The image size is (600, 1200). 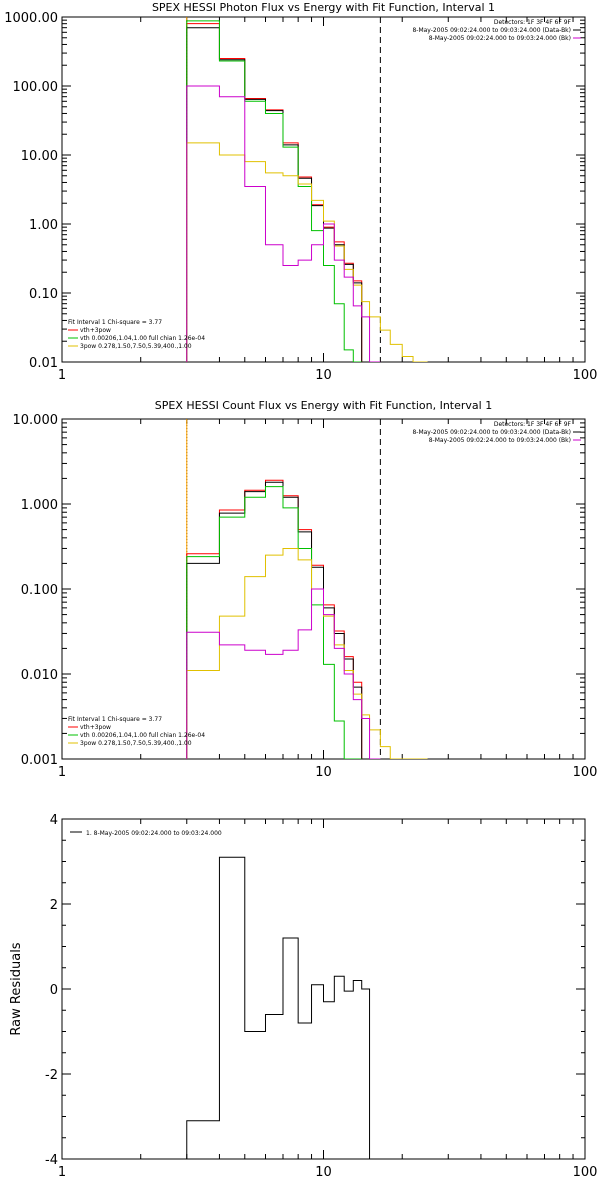 What do you see at coordinates (39, 760) in the screenshot?
I see `y-tick-label: 0.001` at bounding box center [39, 760].